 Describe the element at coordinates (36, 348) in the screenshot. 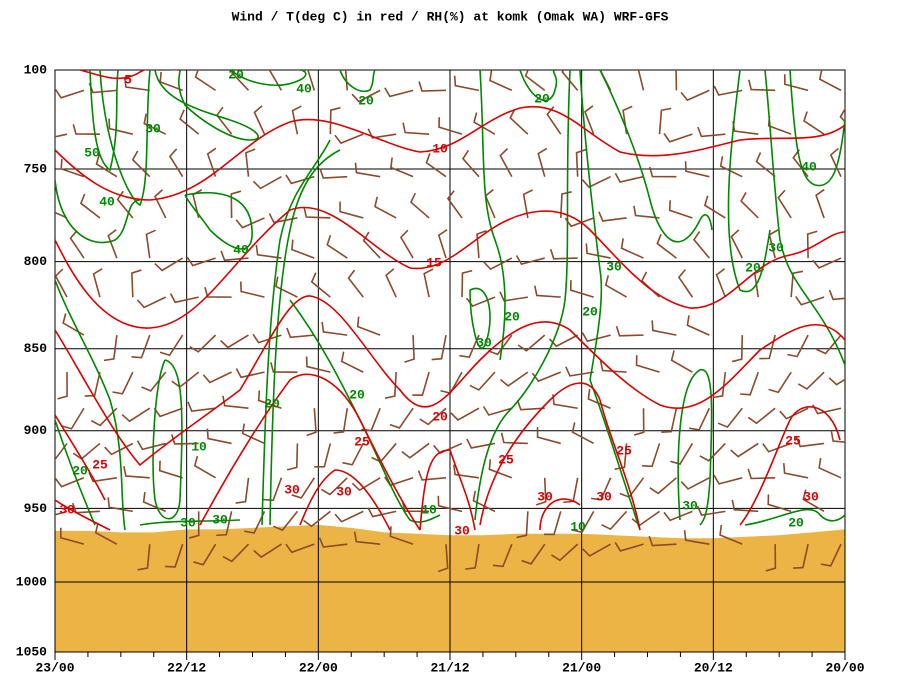

I see `y-tick-label: 850` at that location.